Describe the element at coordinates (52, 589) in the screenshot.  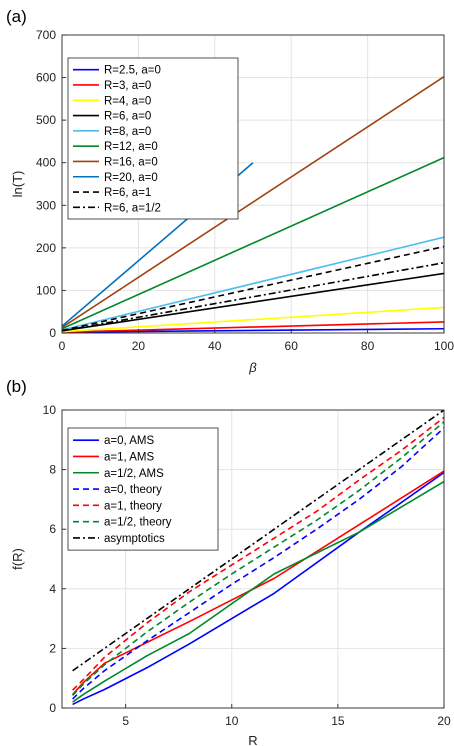
I see `y-tick-label: 4` at that location.